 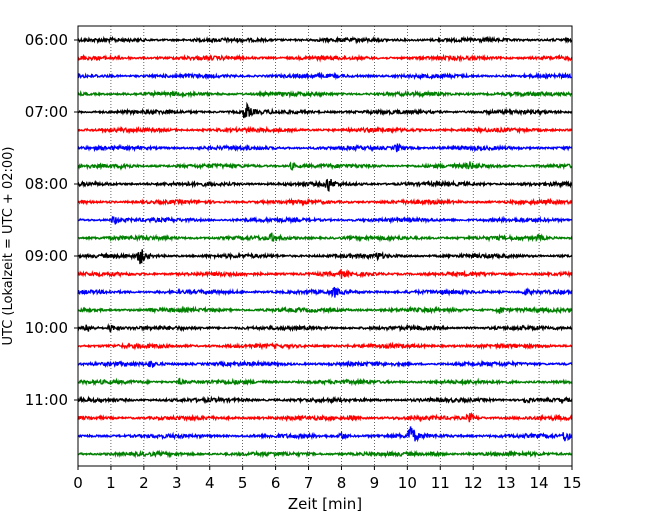 What do you see at coordinates (51, 220) in the screenshot?
I see `y-axis-ticks: 06:00 07:00 08:00 09:00 10:00 11:00` at bounding box center [51, 220].